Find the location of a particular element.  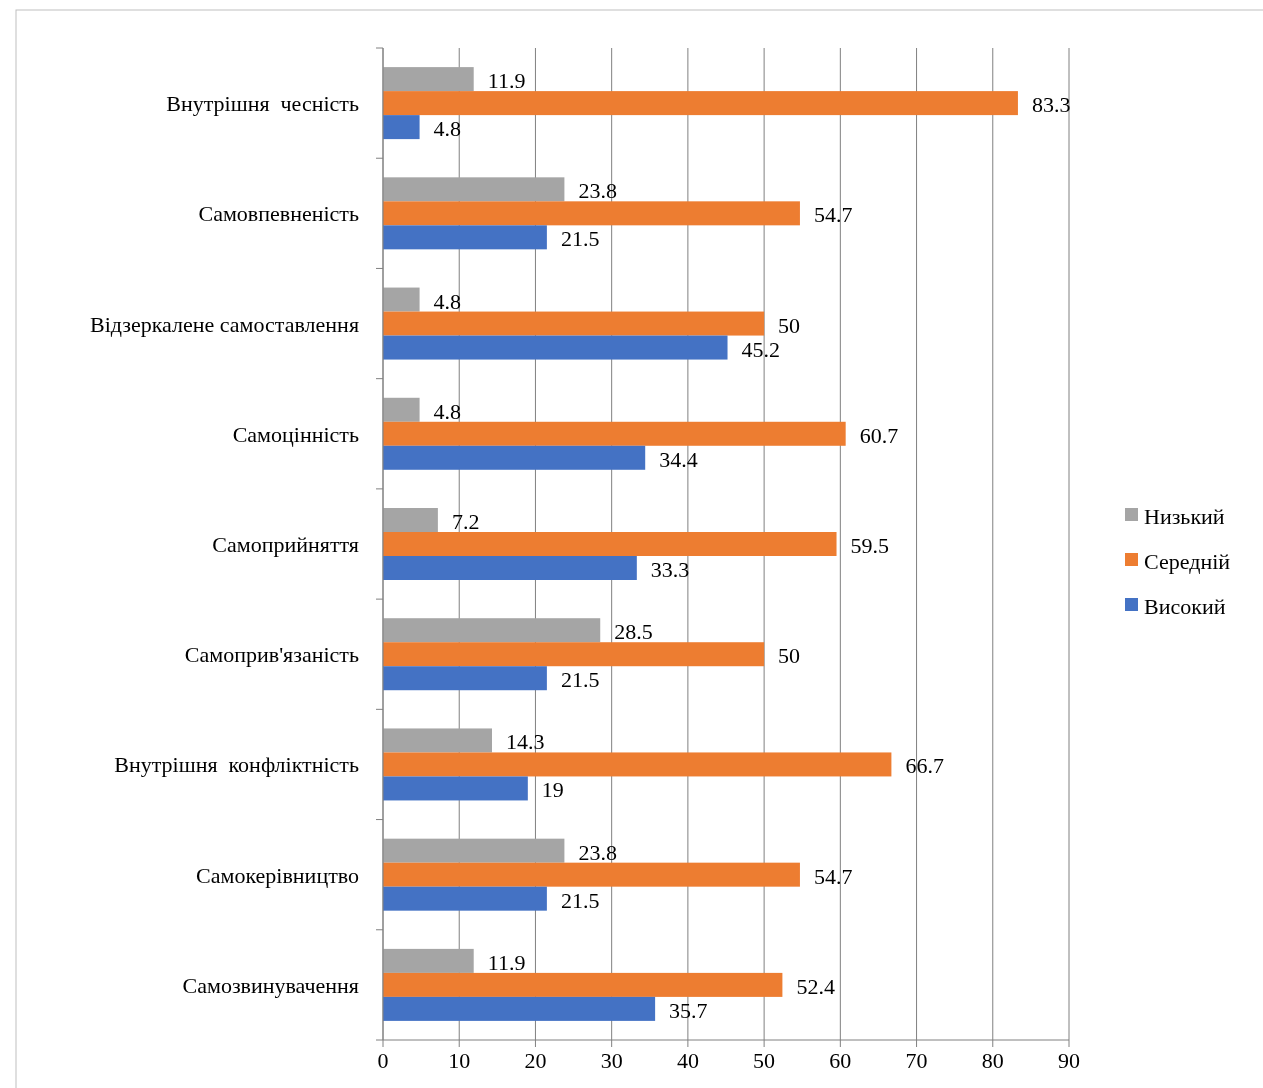

y-tick-label: Самокерівництво is located at coordinates (277, 875).